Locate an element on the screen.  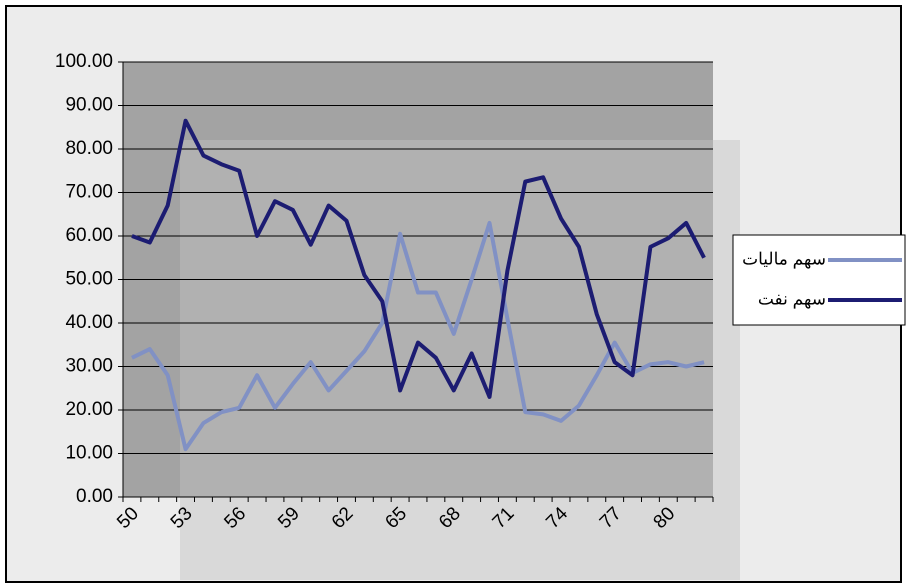
y-tick-label: 20.00 is located at coordinates (89, 409).